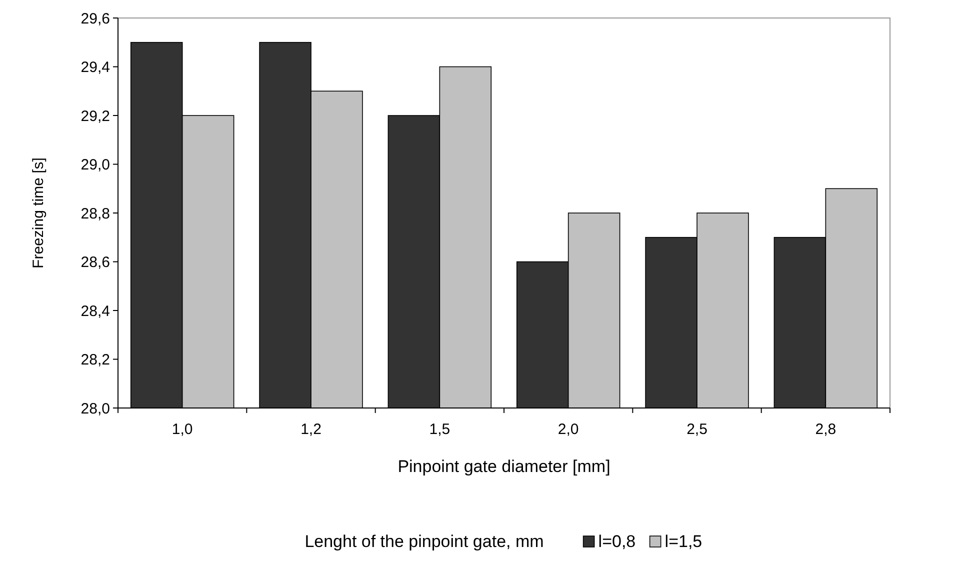 The image size is (961, 567). What do you see at coordinates (95, 360) in the screenshot?
I see `y-tick-label: 28,2` at bounding box center [95, 360].